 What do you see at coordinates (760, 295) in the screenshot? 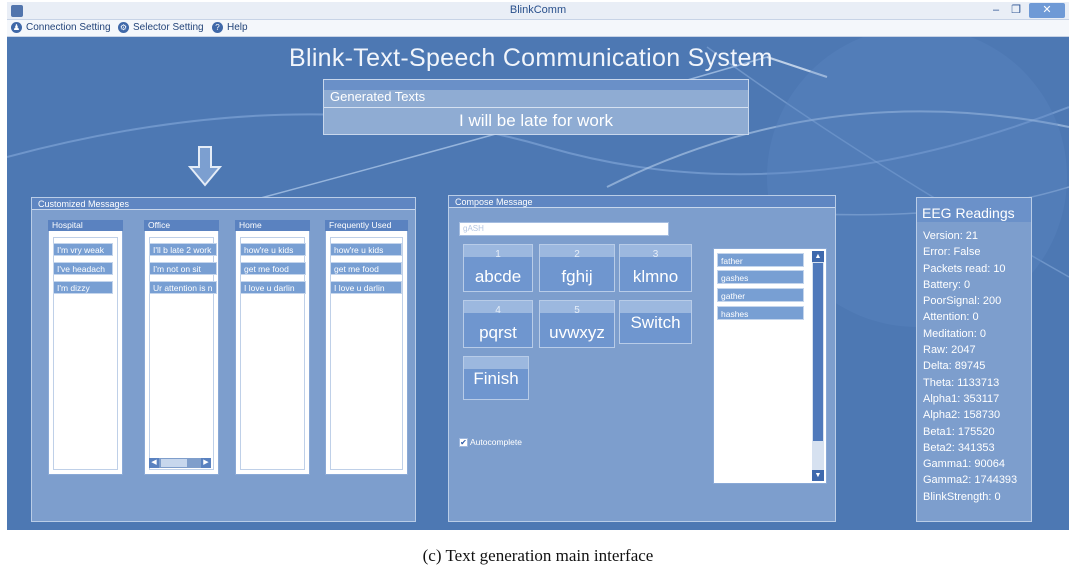
I see `suggestion-item: gather` at bounding box center [760, 295].